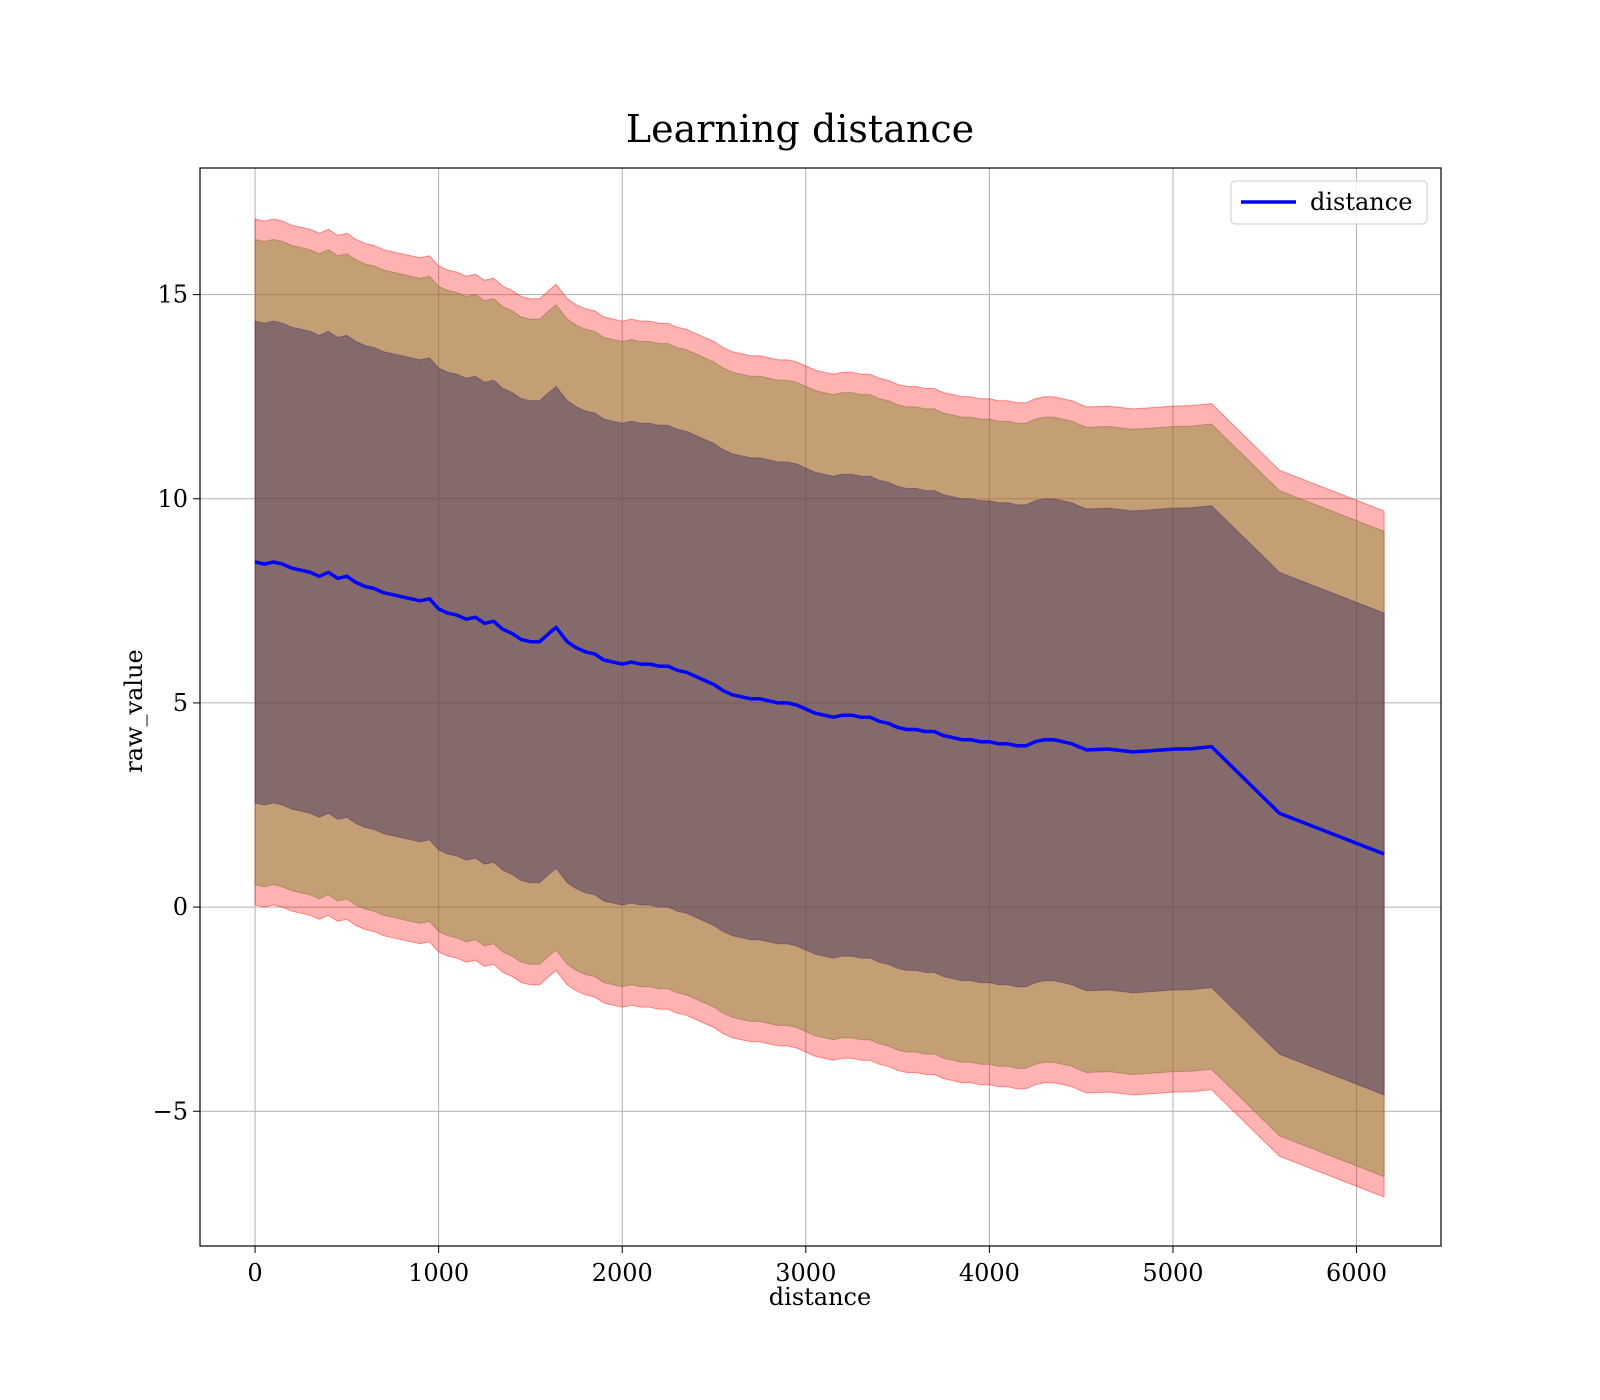  I want to click on x-tick-label: 0, so click(254, 1273).